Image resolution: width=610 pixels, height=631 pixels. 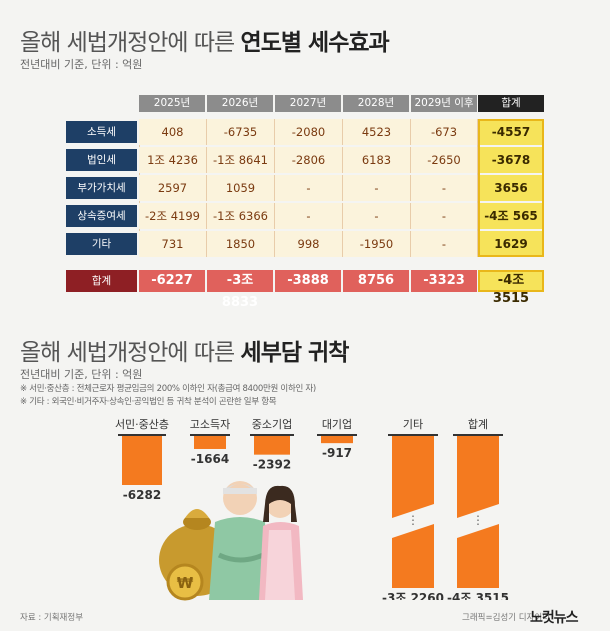 What do you see at coordinates (309, 160) in the screenshot?
I see `table-cell: -2806` at bounding box center [309, 160].